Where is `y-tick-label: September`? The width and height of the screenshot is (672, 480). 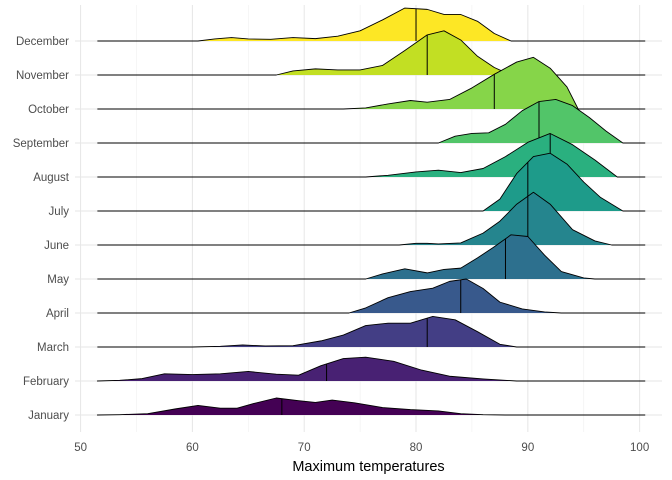
y-tick-label: September is located at coordinates (41, 144).